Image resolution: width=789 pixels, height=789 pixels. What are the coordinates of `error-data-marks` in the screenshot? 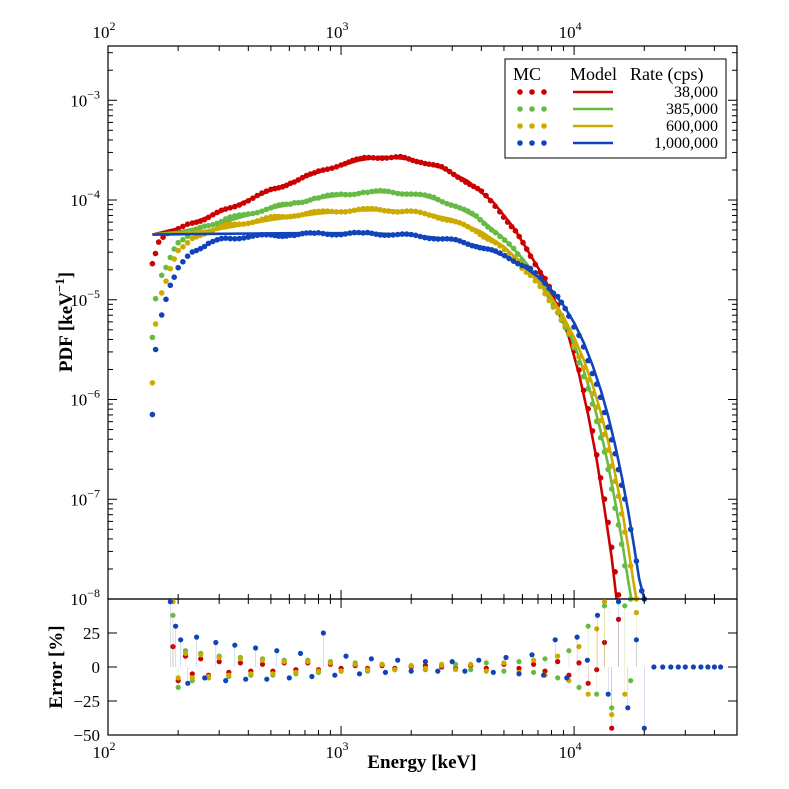 It's located at (445, 665).